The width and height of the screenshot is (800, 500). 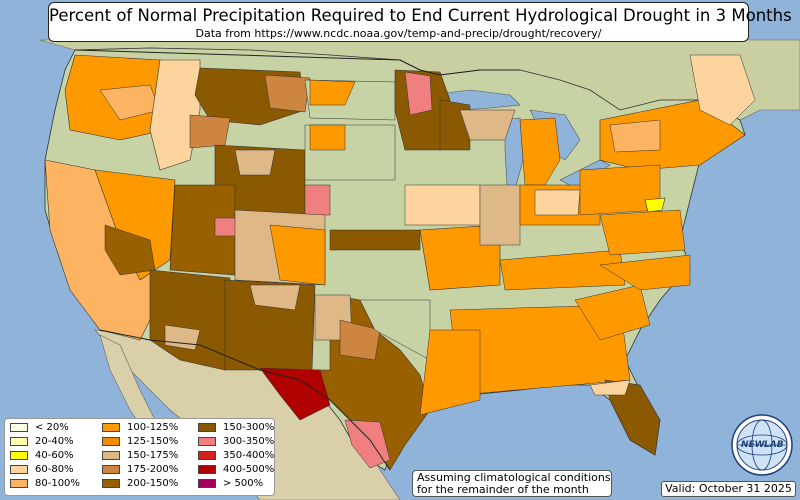 What do you see at coordinates (130, 250) in the screenshot?
I see `region-ca-brown` at bounding box center [130, 250].